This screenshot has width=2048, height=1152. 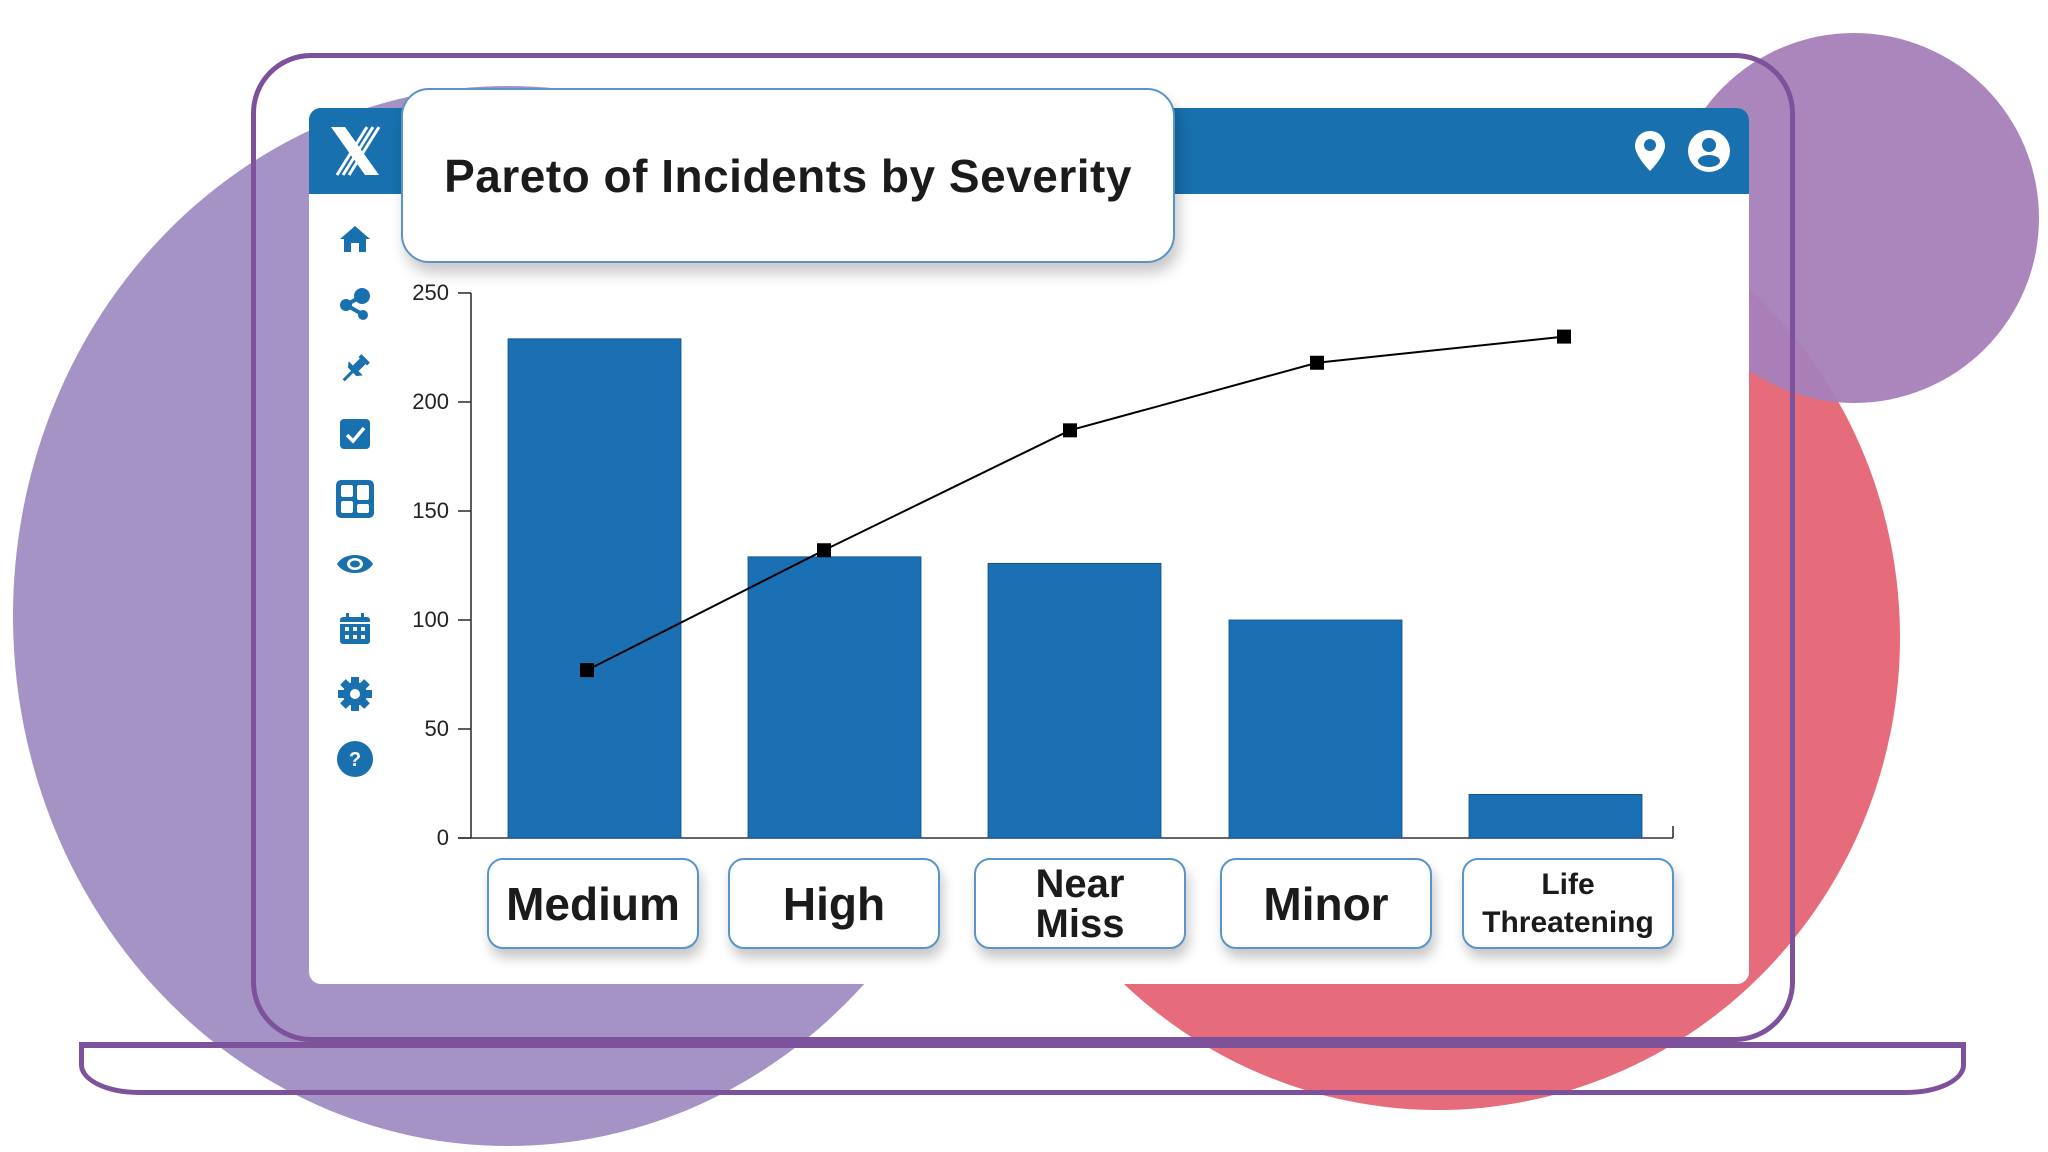 I want to click on chart-title-card: Pareto of Incidents by Severity, so click(x=788, y=175).